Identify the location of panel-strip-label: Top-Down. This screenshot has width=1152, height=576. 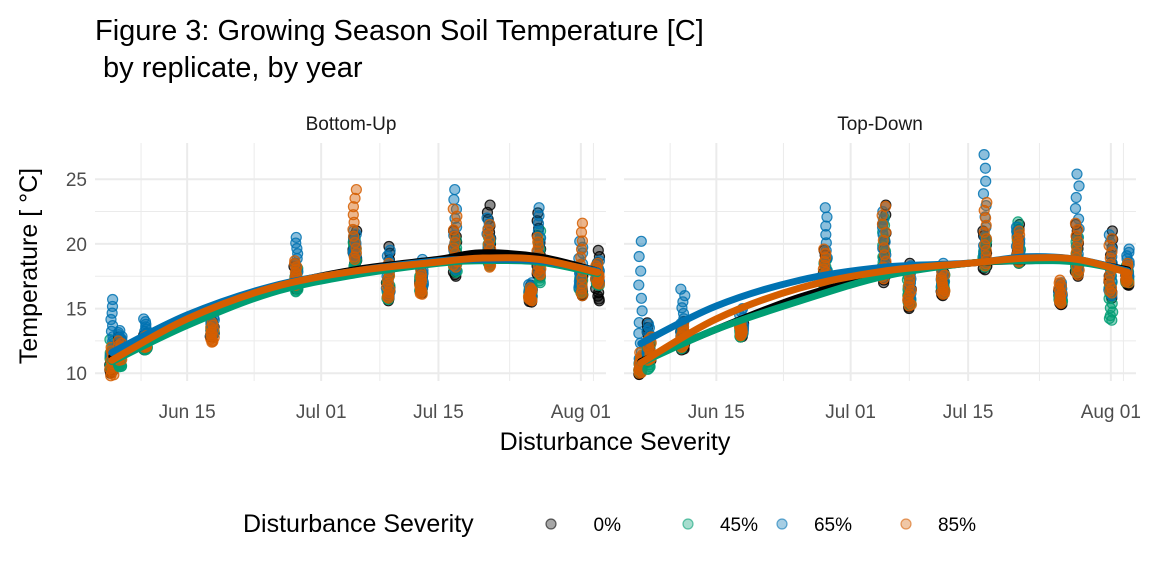
(880, 124).